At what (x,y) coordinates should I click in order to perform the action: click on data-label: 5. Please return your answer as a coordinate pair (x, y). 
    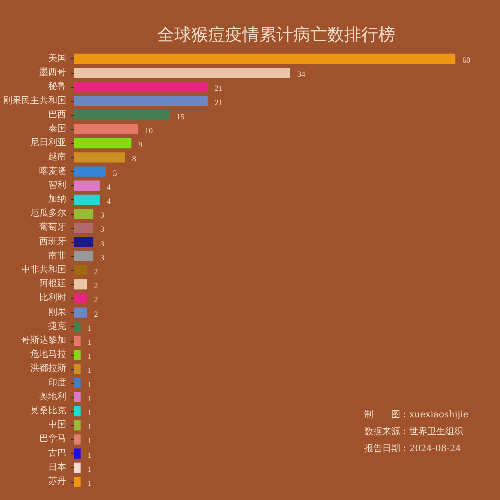
    Looking at the image, I should click on (115, 173).